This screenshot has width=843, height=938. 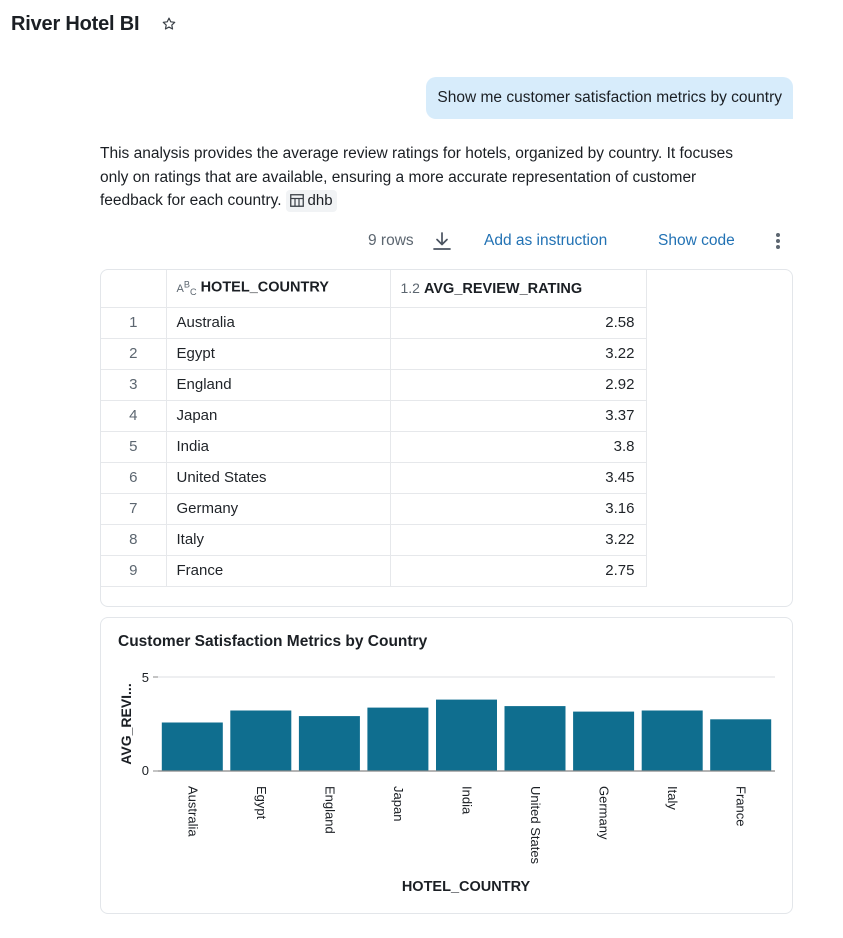 What do you see at coordinates (278, 354) in the screenshot?
I see `cell-hotel-country: Egypt` at bounding box center [278, 354].